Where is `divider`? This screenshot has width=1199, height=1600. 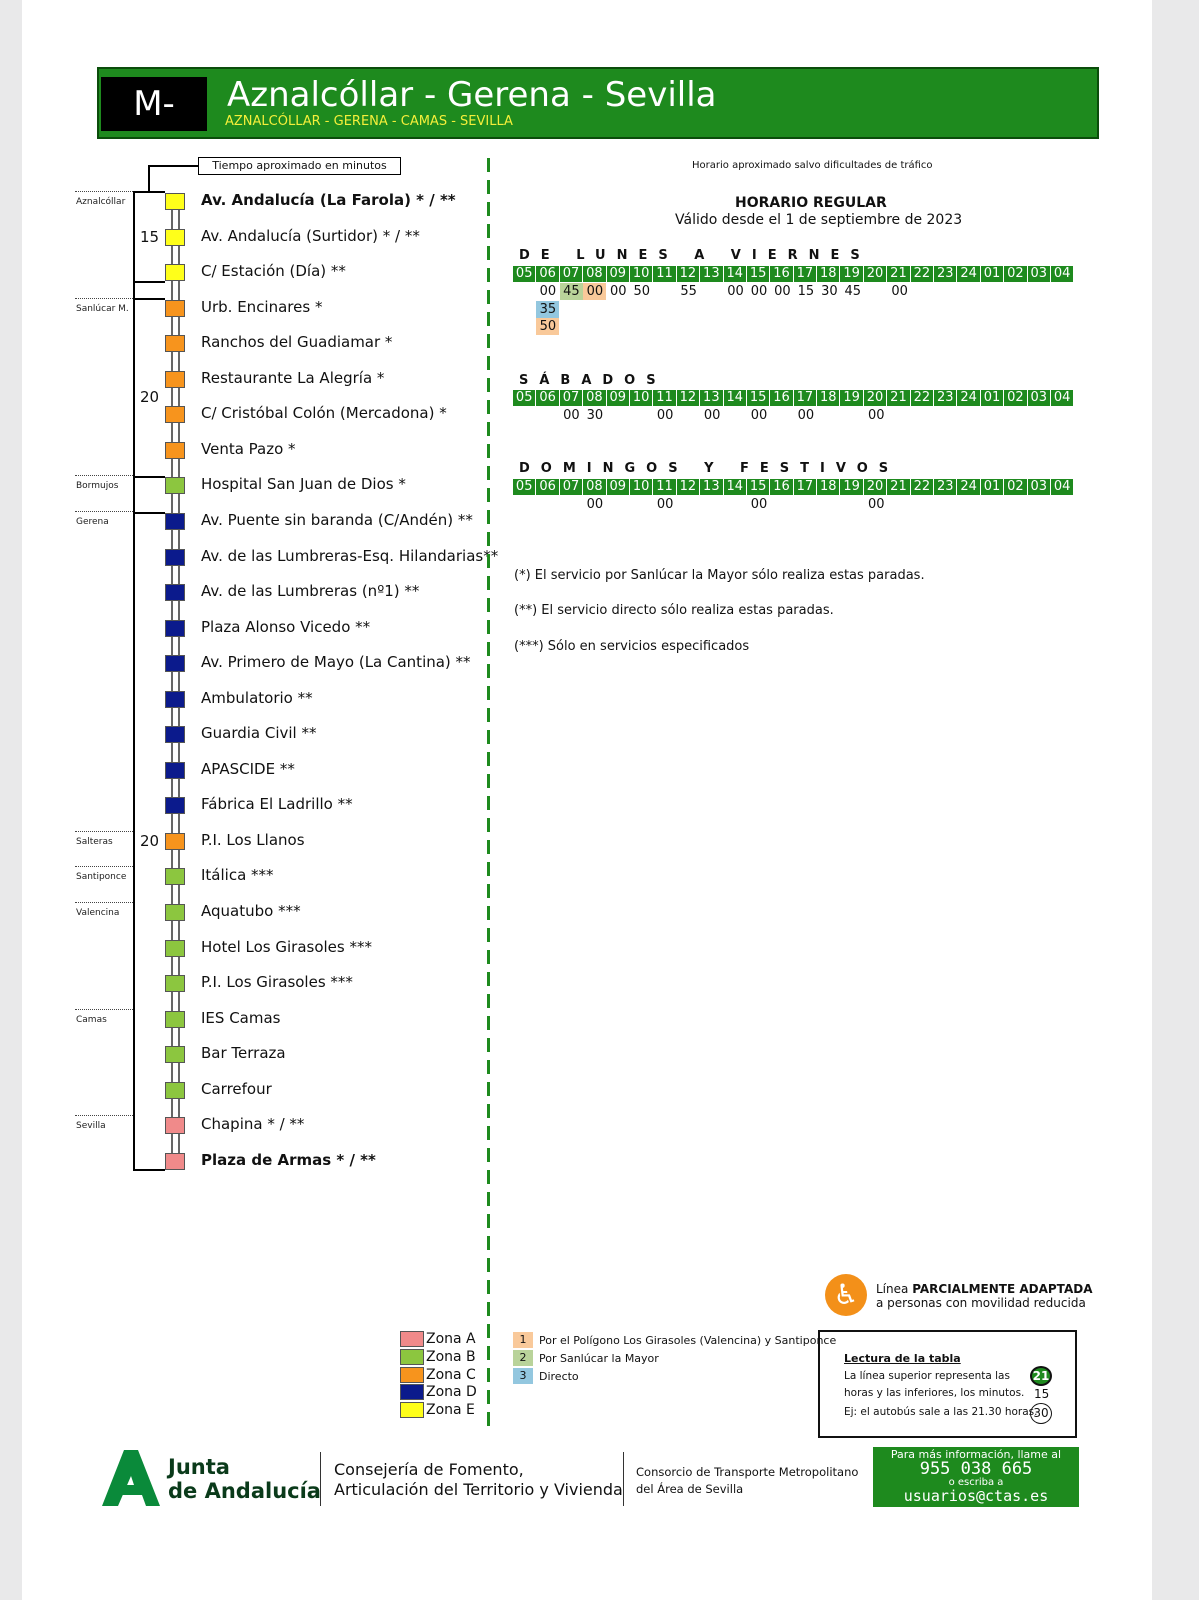
divider is located at coordinates (488, 796).